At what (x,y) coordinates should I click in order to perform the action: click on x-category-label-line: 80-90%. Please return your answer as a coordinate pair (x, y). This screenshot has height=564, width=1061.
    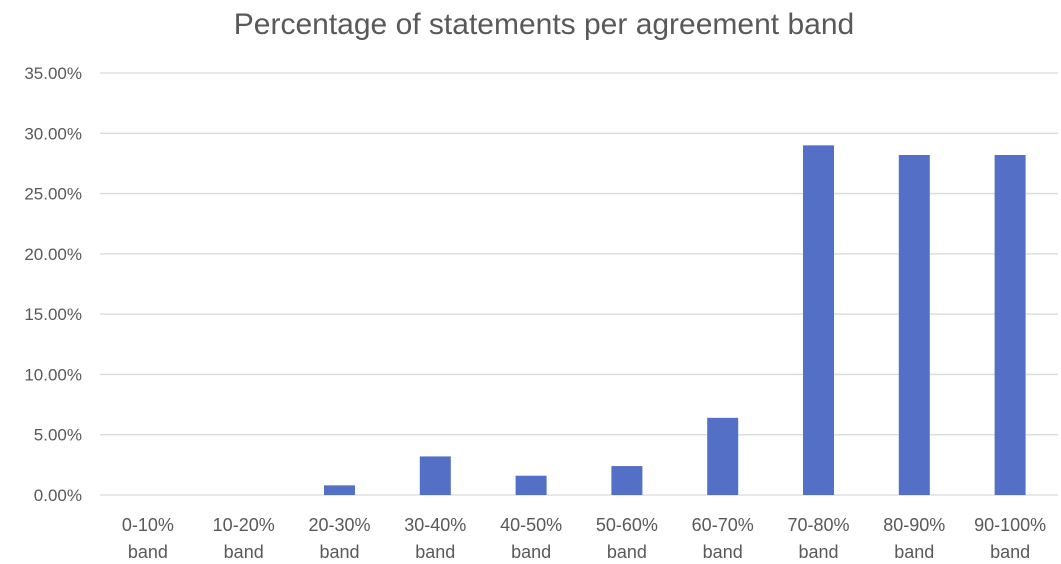
    Looking at the image, I should click on (914, 525).